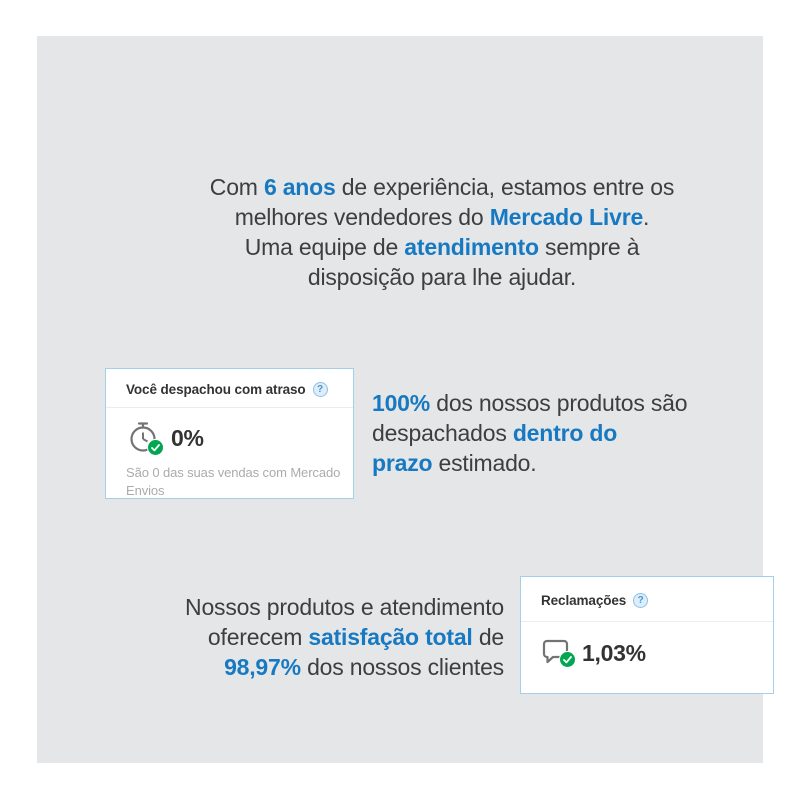  Describe the element at coordinates (390, 637) in the screenshot. I see `highlight-satisfacao-total: satisfação total` at that location.